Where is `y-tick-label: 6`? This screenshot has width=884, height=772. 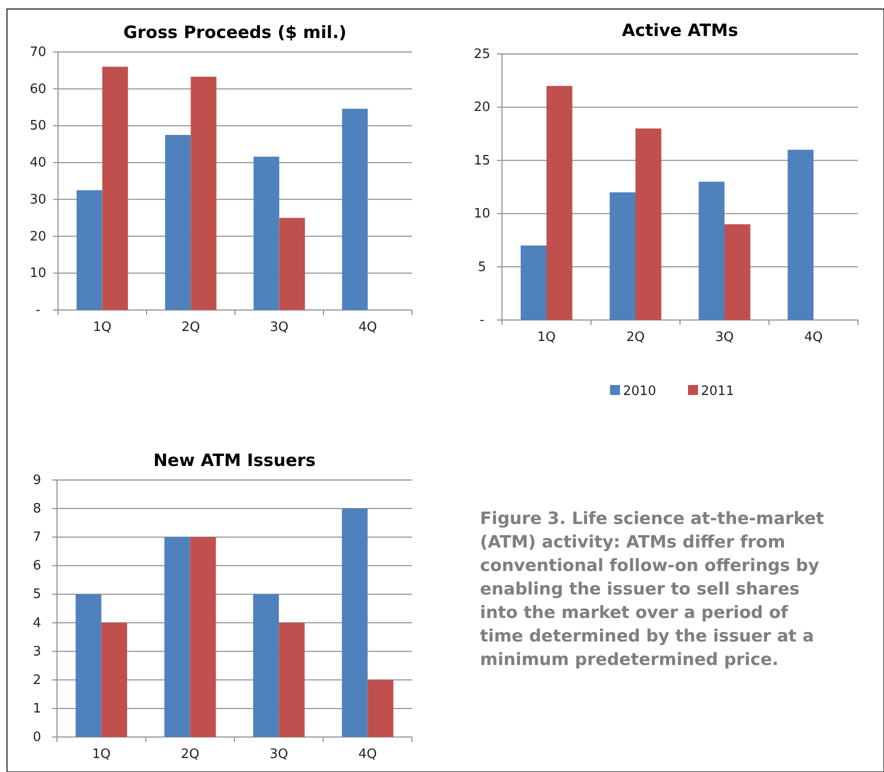
y-tick-label: 6 is located at coordinates (37, 566).